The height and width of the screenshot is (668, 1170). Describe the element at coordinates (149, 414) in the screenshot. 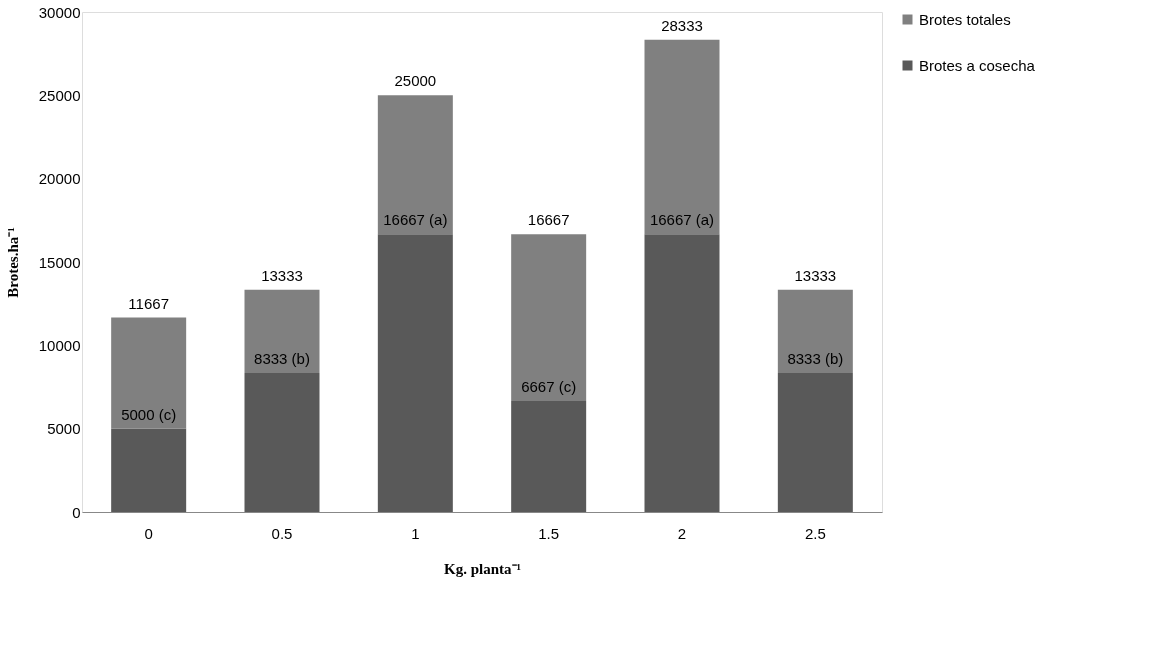

I see `data-label: 5000 (c)` at that location.